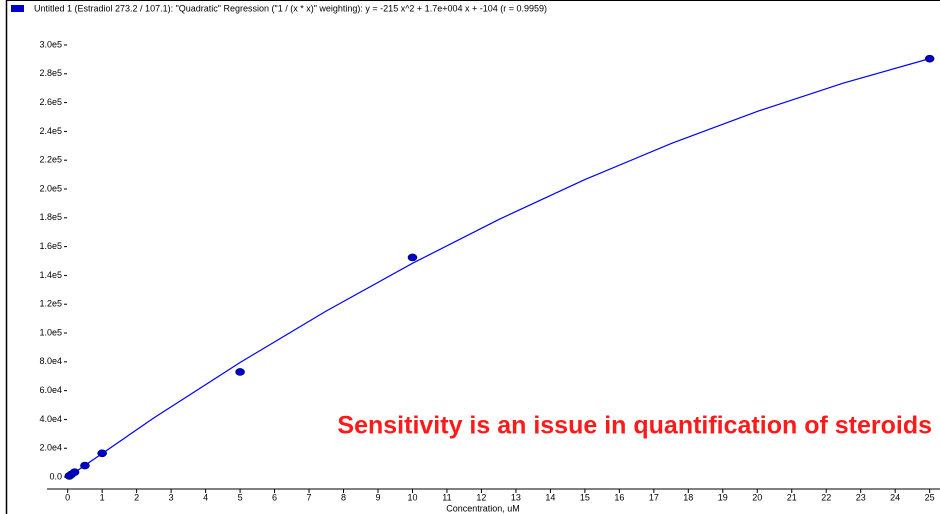 Image resolution: width=940 pixels, height=514 pixels. What do you see at coordinates (50, 44) in the screenshot?
I see `y-tick-label: 3.0e5` at bounding box center [50, 44].